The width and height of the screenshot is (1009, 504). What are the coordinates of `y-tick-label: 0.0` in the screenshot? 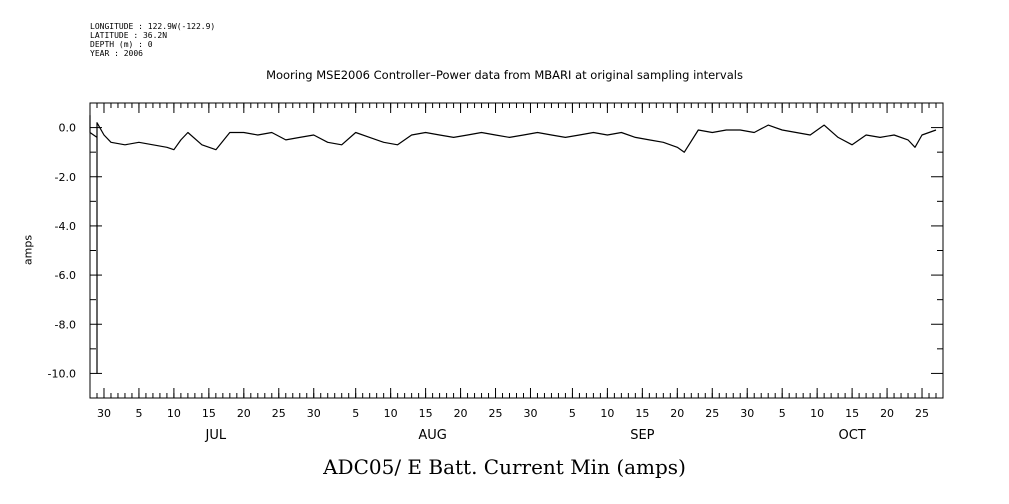 It's located at (68, 128).